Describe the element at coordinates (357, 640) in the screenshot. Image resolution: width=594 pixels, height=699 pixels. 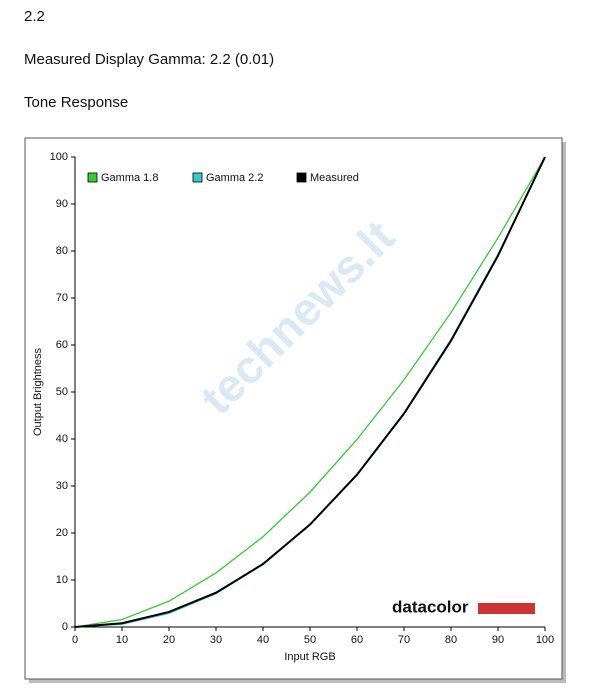
I see `x-tick-label: 60` at that location.